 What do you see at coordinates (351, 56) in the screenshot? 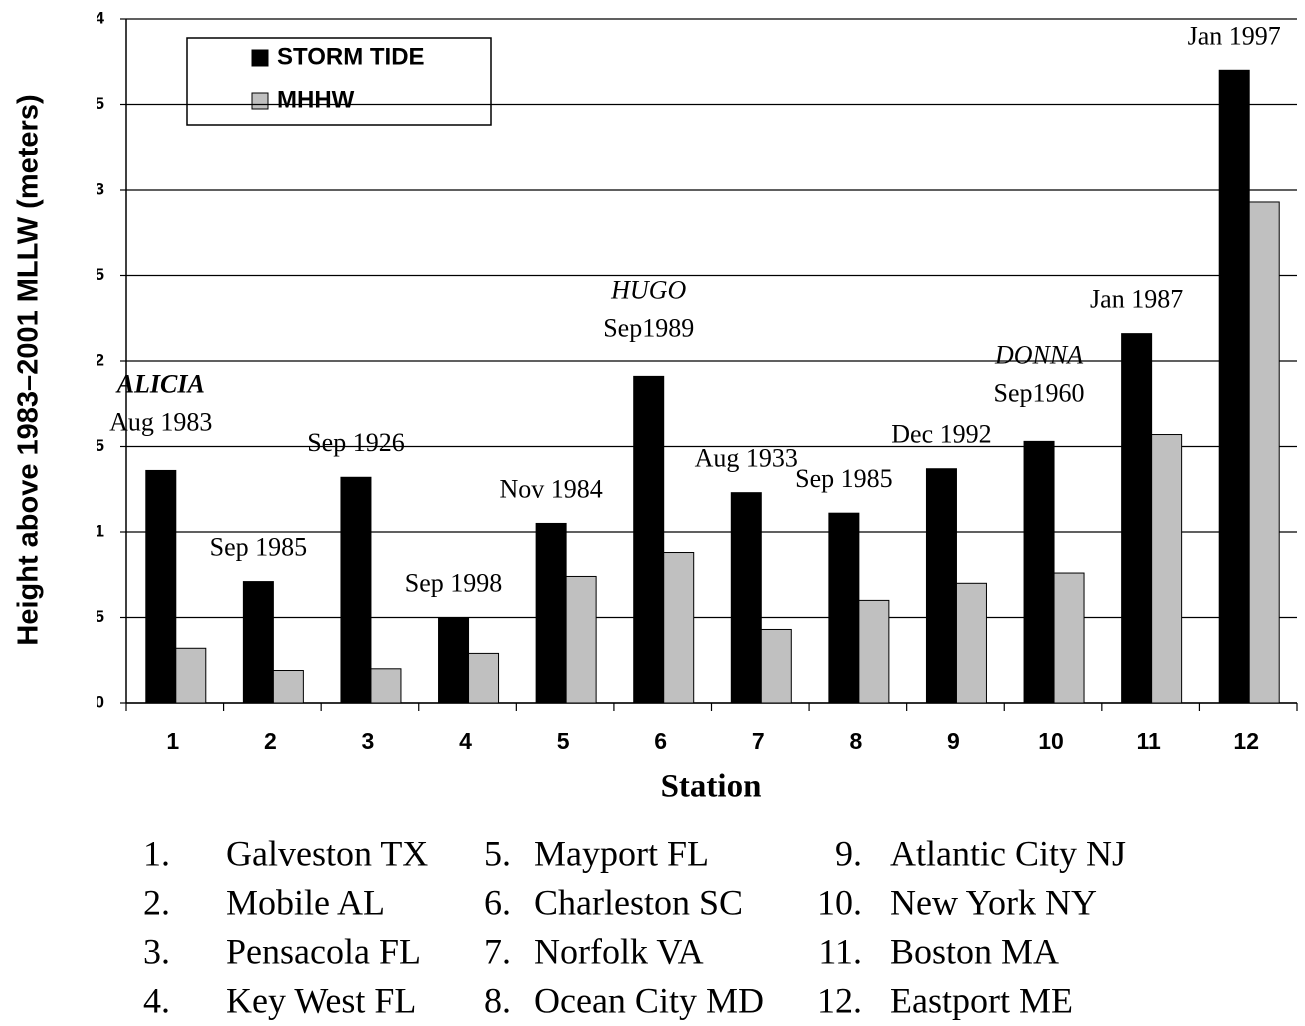
I see `legend-label: STORM TIDE` at bounding box center [351, 56].